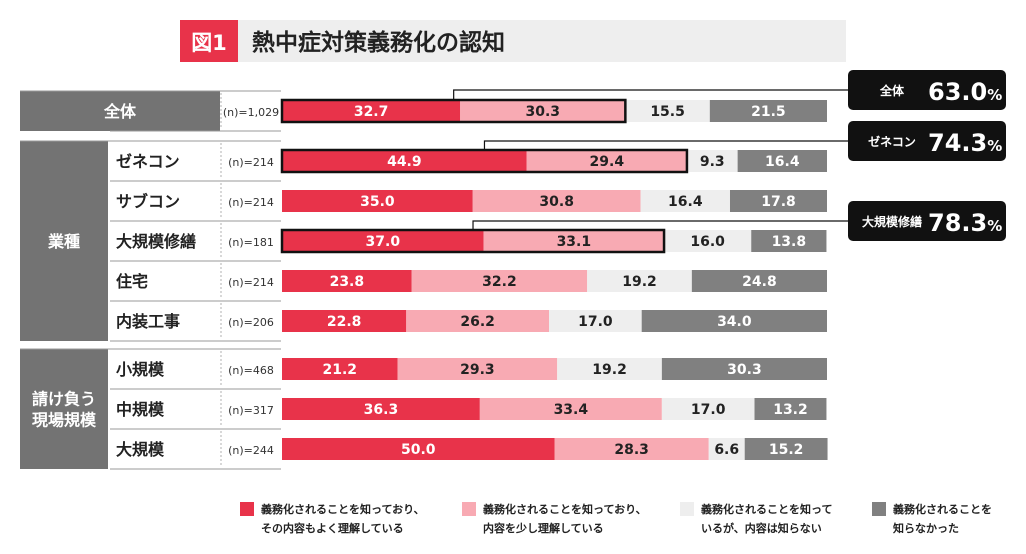  Describe the element at coordinates (892, 141) in the screenshot. I see `callout-label: ゼネコン` at that location.